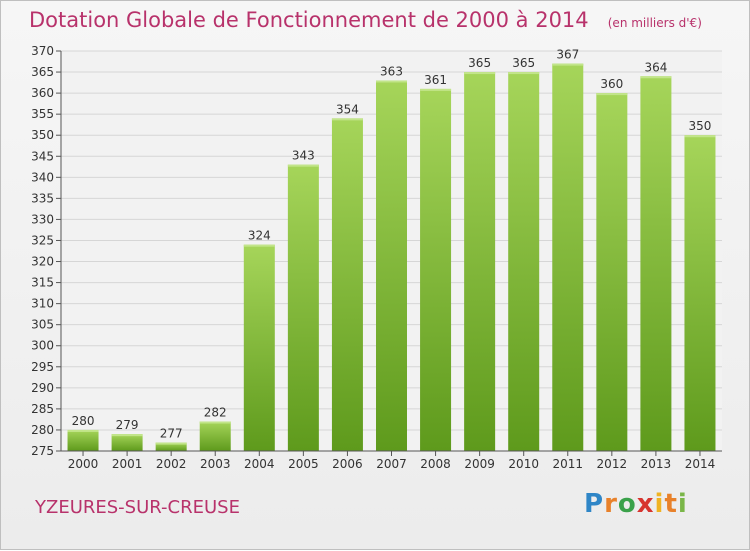  I want to click on x-tick-label: 2012, so click(612, 464).